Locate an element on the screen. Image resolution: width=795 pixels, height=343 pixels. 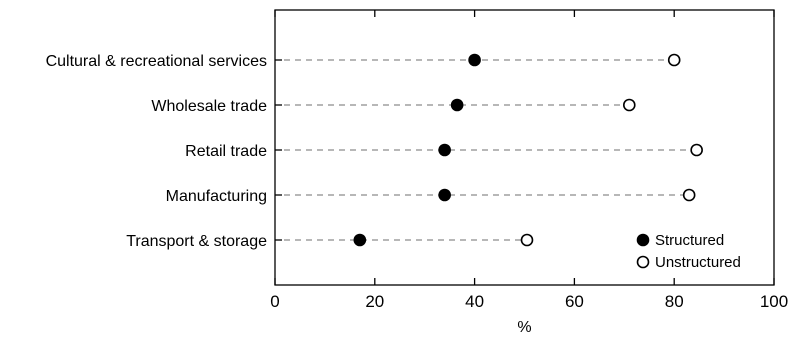
legend-label: Structured is located at coordinates (689, 240).